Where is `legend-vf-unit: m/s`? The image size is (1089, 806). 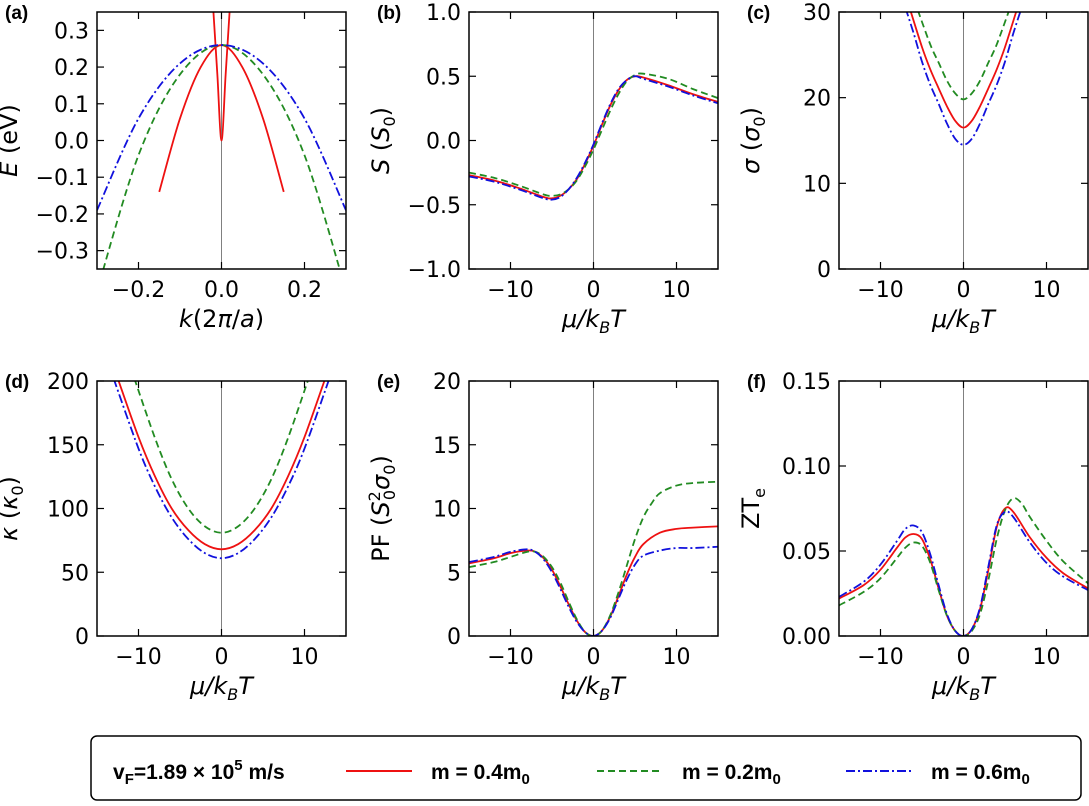 legend-vf-unit: m/s is located at coordinates (264, 772).